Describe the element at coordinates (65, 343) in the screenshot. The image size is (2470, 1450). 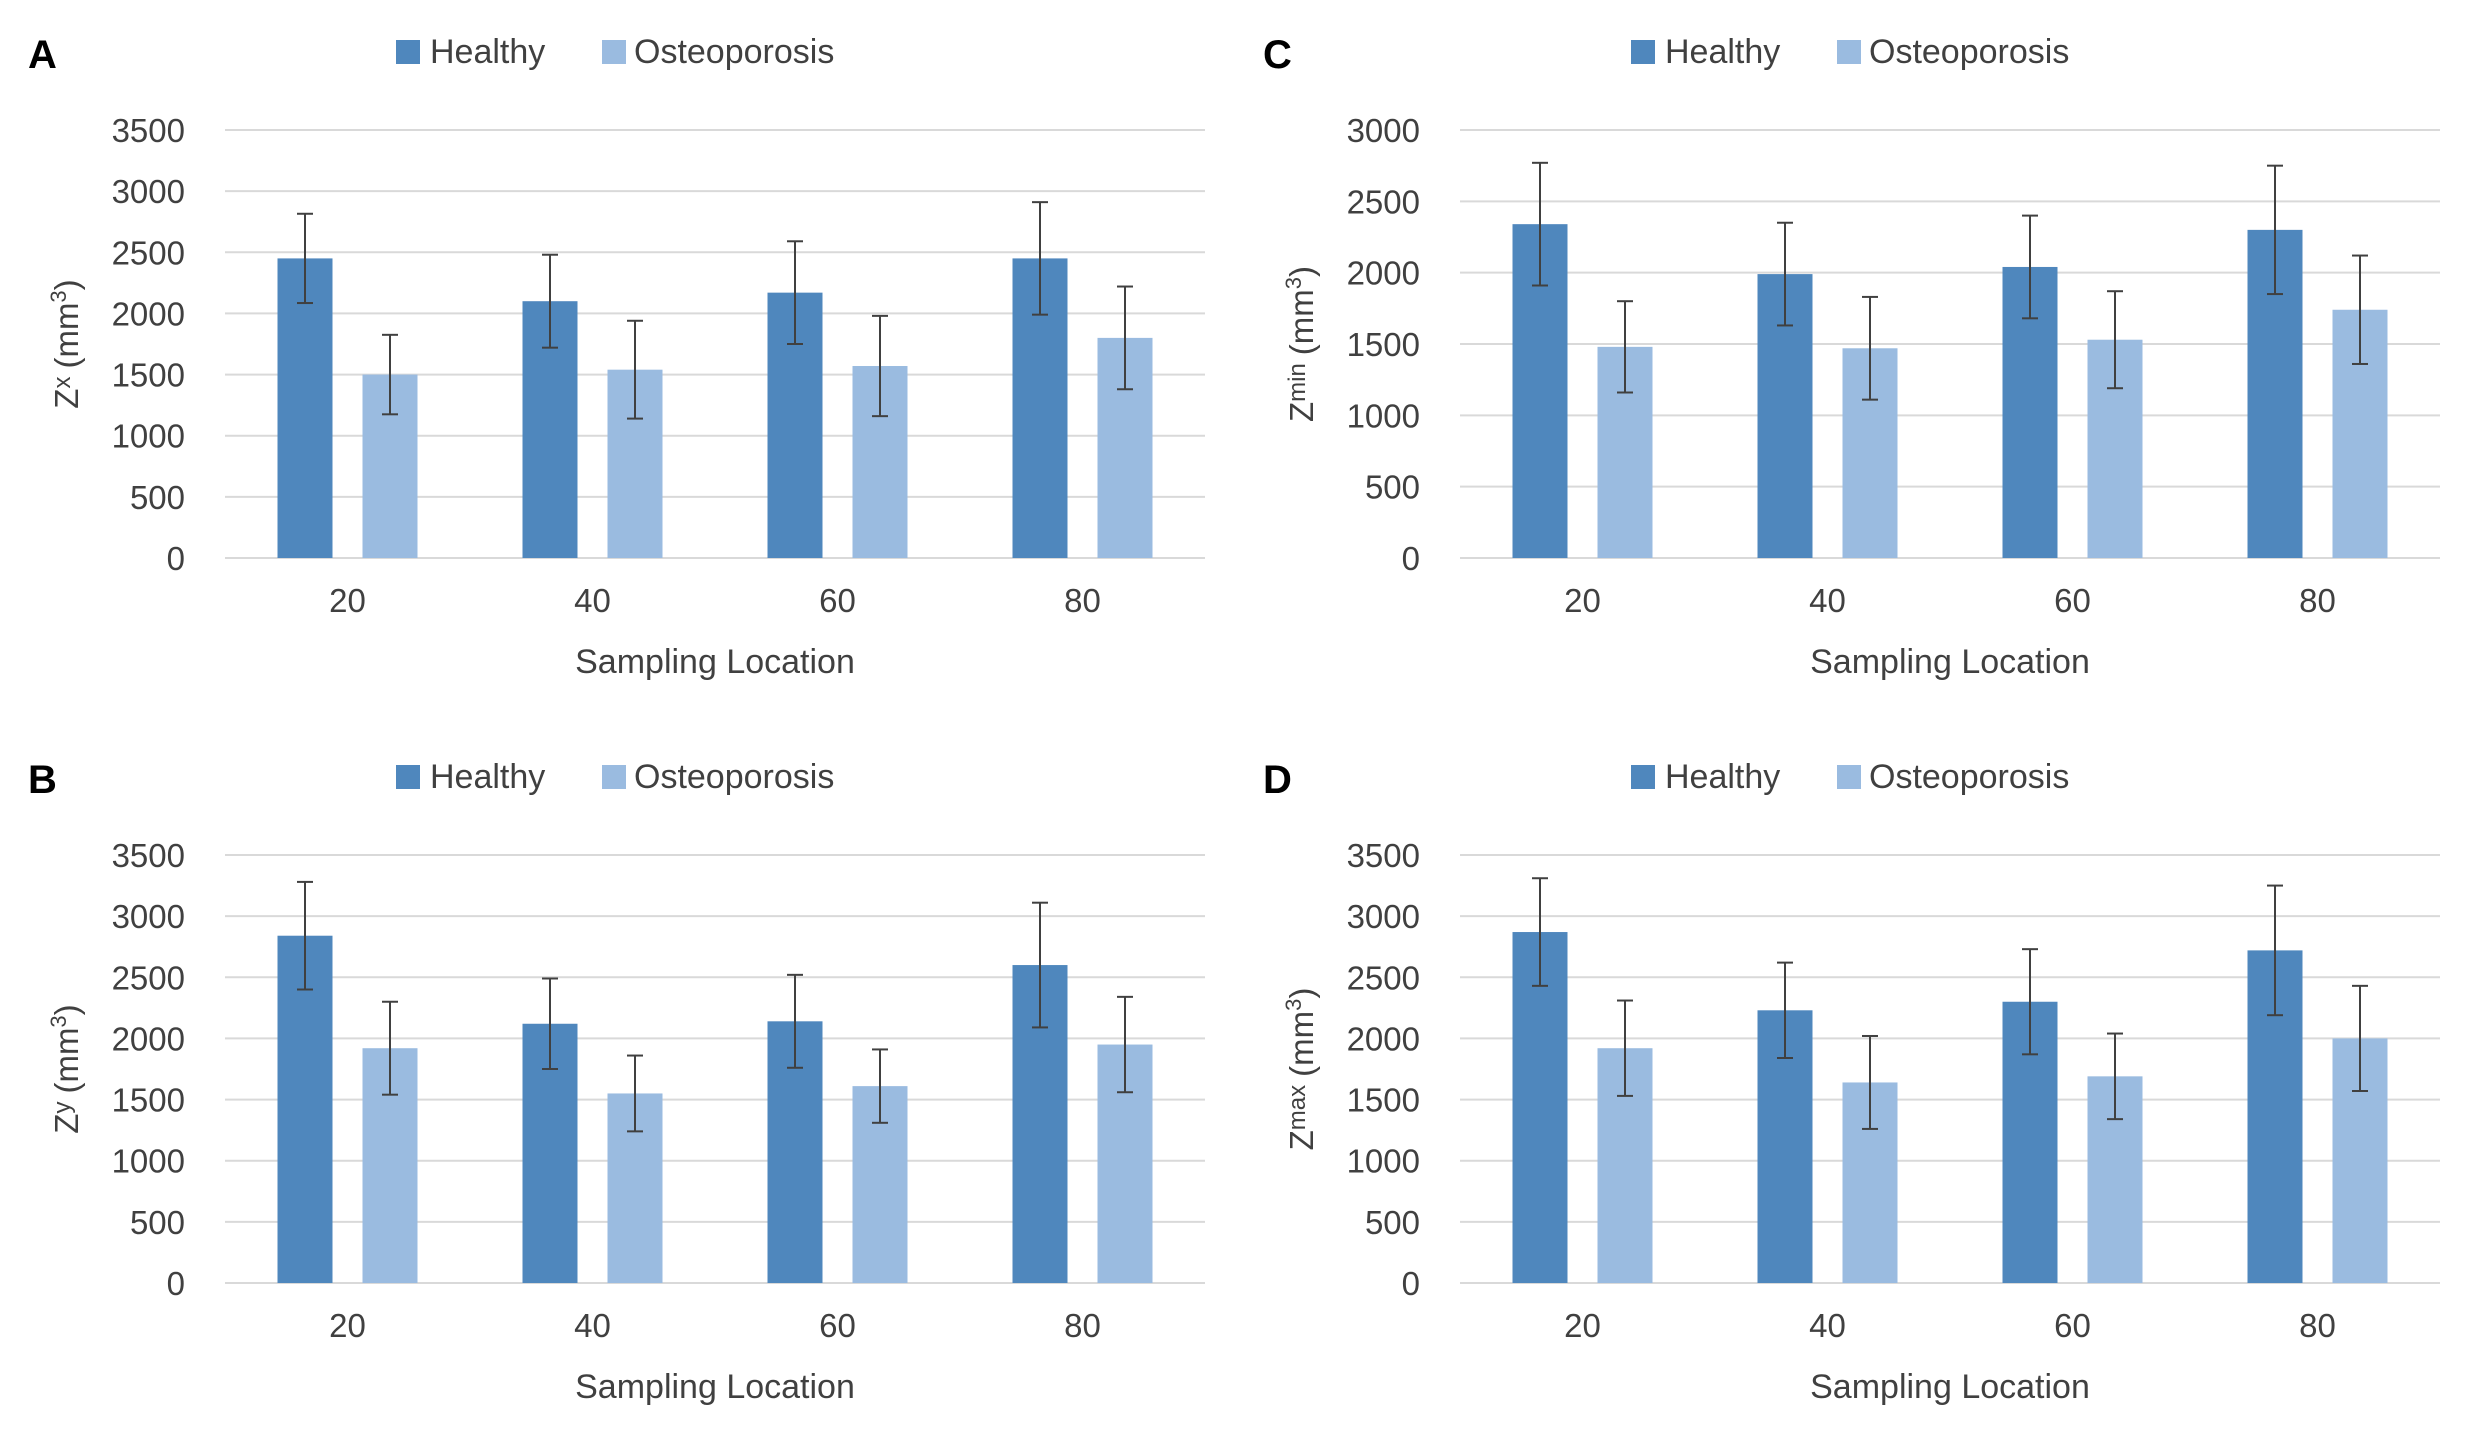
I see `y-axis-title: Zx (mm3)` at that location.